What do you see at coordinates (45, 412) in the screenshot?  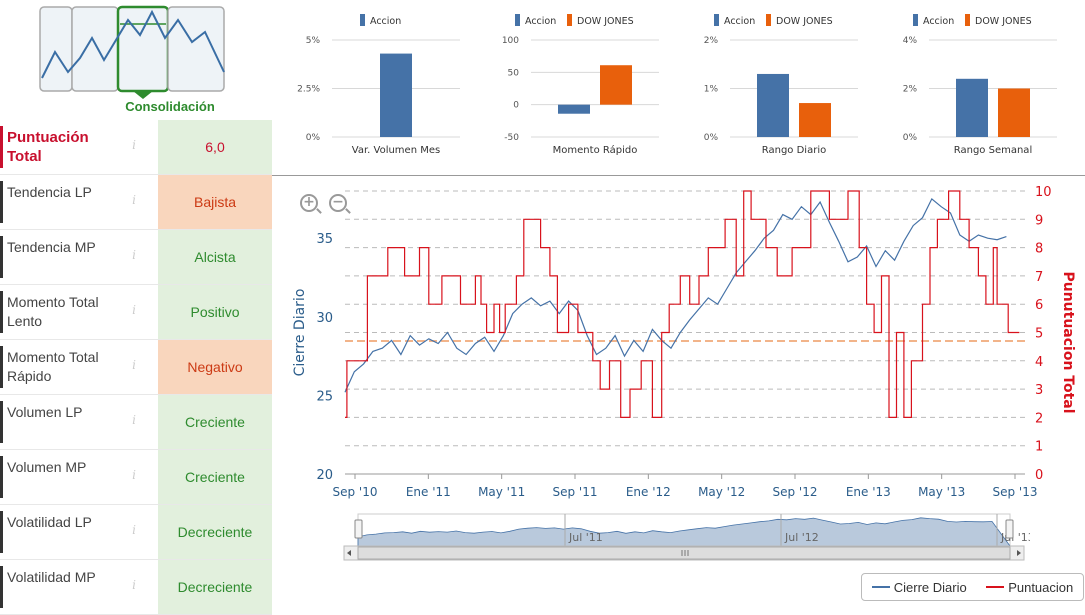 I see `score-label: Volumen LP` at bounding box center [45, 412].